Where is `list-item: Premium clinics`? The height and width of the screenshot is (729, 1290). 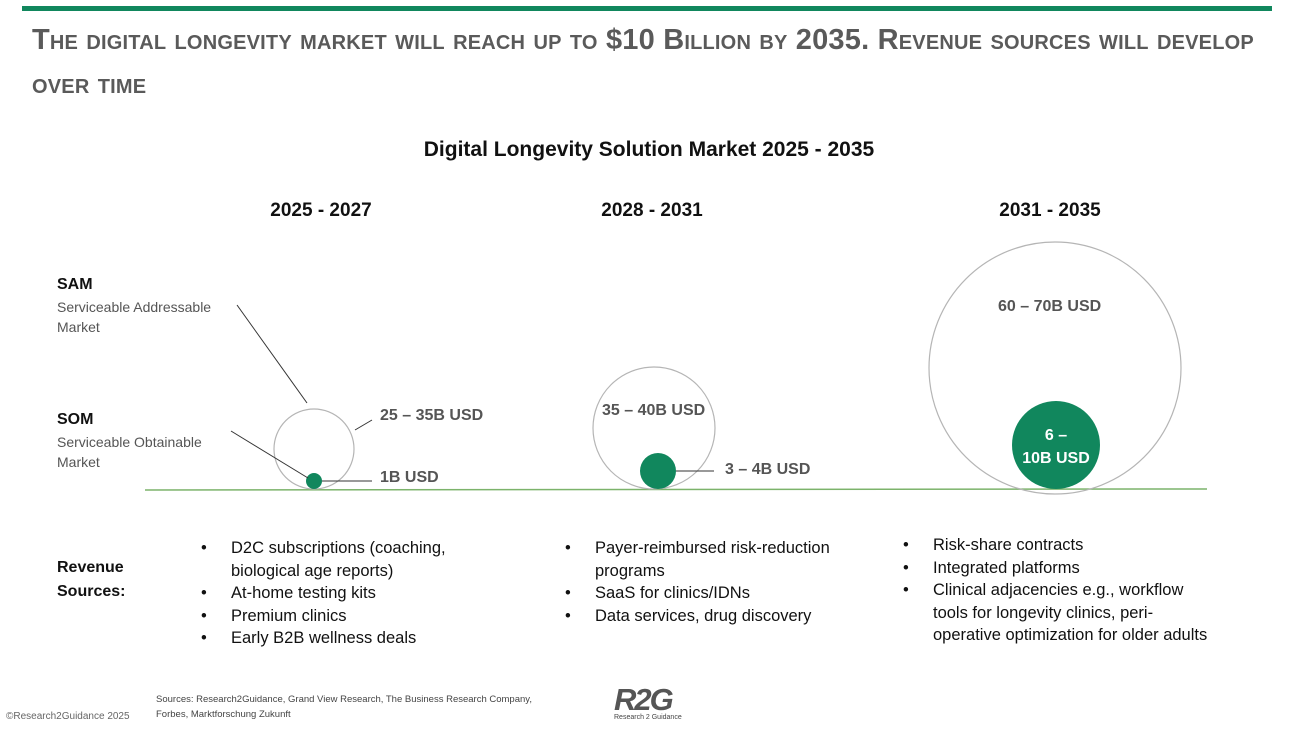
list-item: Premium clinics is located at coordinates (346, 616).